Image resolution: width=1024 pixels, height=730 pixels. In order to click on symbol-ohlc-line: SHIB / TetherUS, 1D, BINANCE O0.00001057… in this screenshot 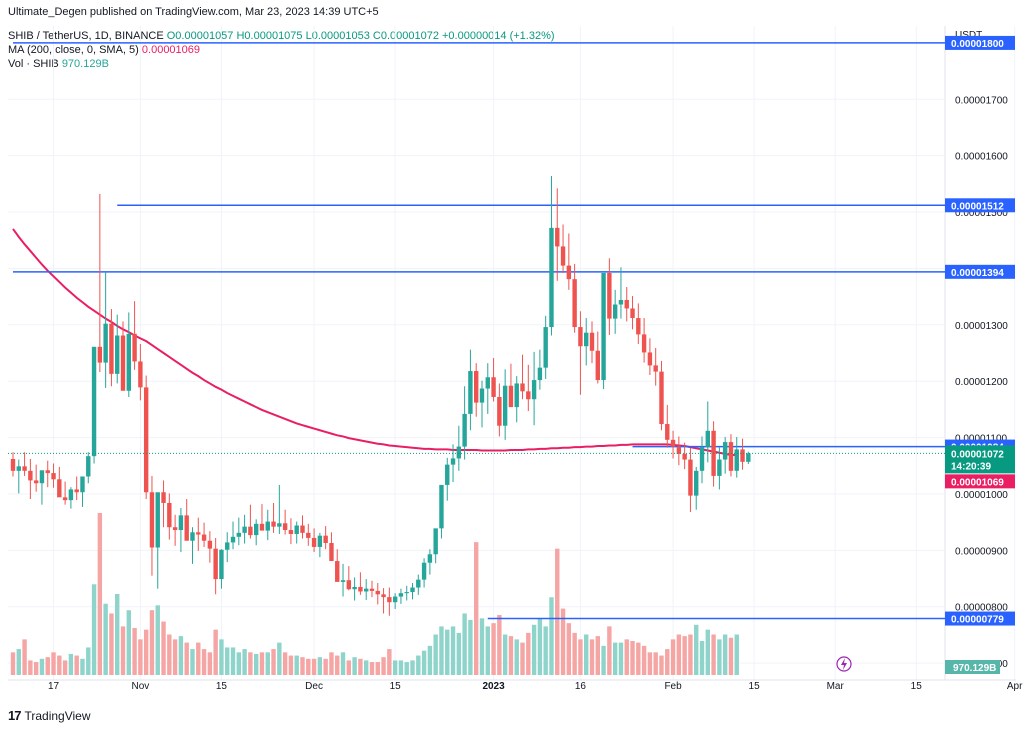, I will do `click(281, 36)`.